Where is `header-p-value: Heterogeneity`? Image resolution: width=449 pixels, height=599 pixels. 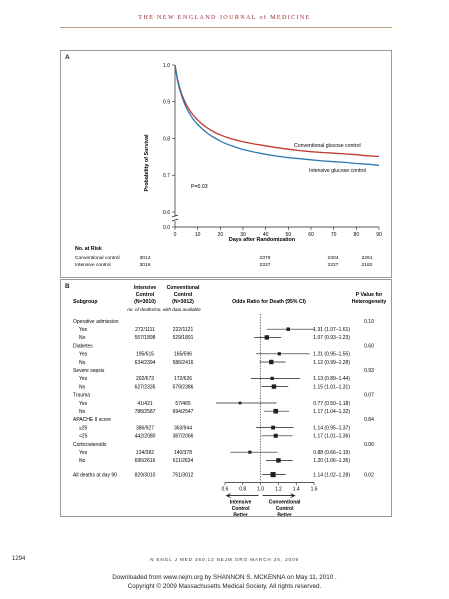 header-p-value: Heterogeneity is located at coordinates (369, 302).